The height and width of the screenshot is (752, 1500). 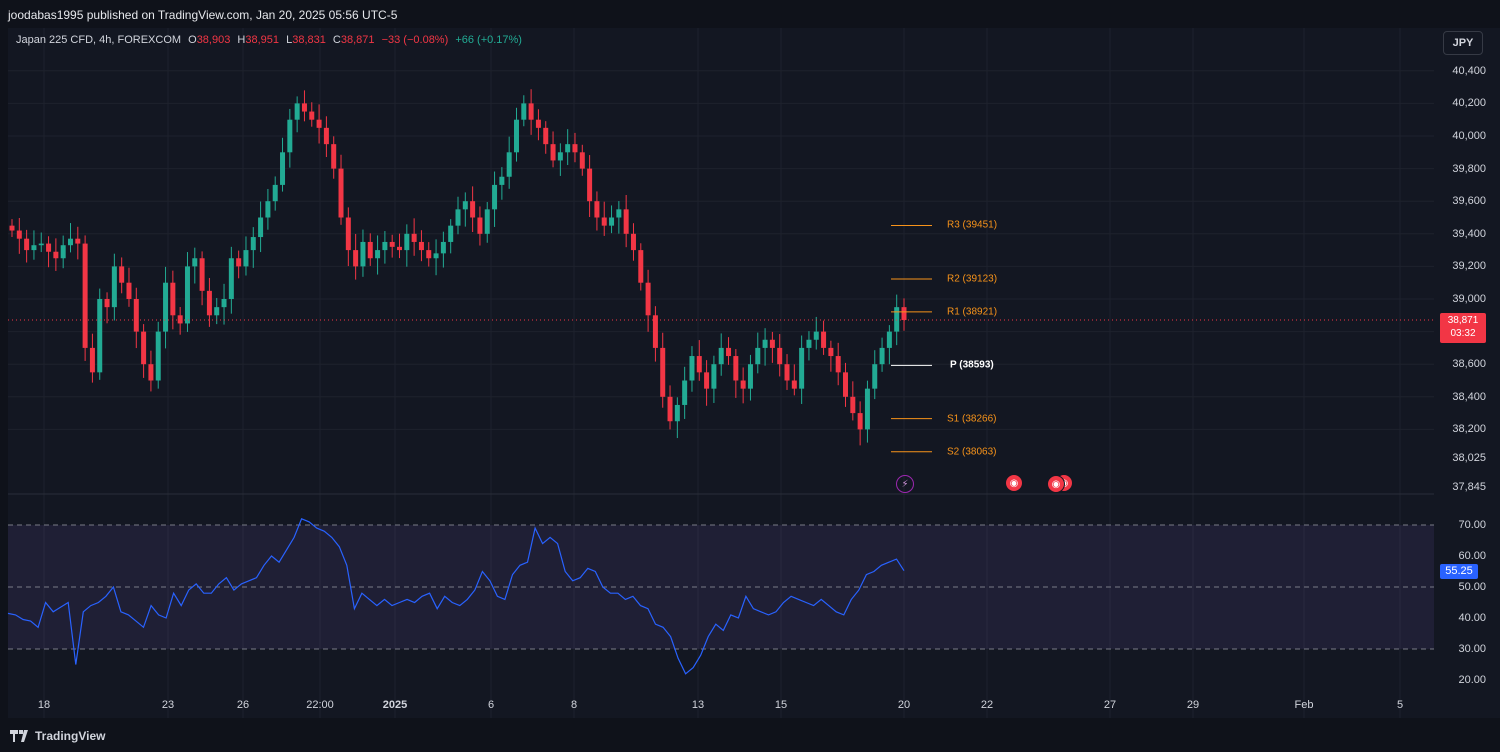 I want to click on time-tick: 26, so click(x=243, y=705).